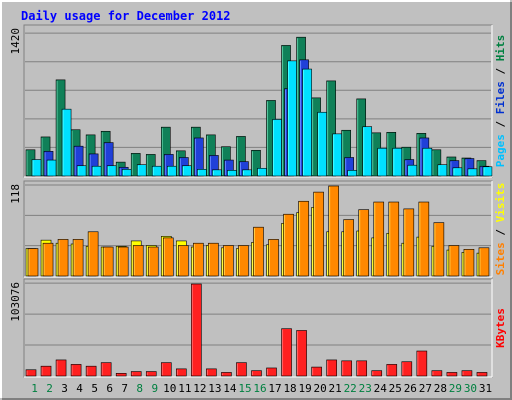 The height and width of the screenshot is (400, 512). I want to click on x-tick-label-day-9: 9, so click(154, 388).